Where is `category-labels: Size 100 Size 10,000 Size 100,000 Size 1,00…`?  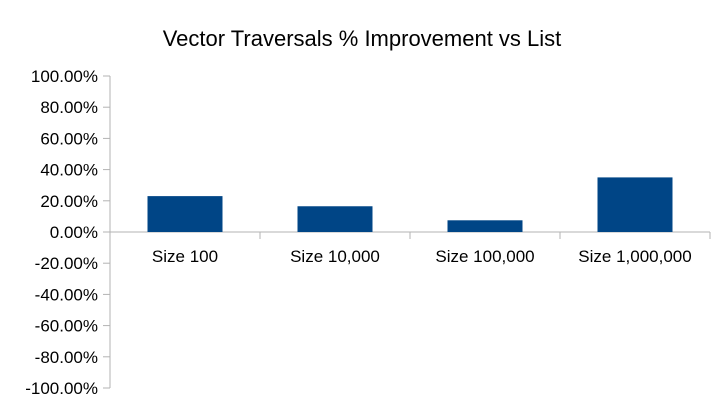
category-labels: Size 100 Size 10,000 Size 100,000 Size 1,00… is located at coordinates (422, 256).